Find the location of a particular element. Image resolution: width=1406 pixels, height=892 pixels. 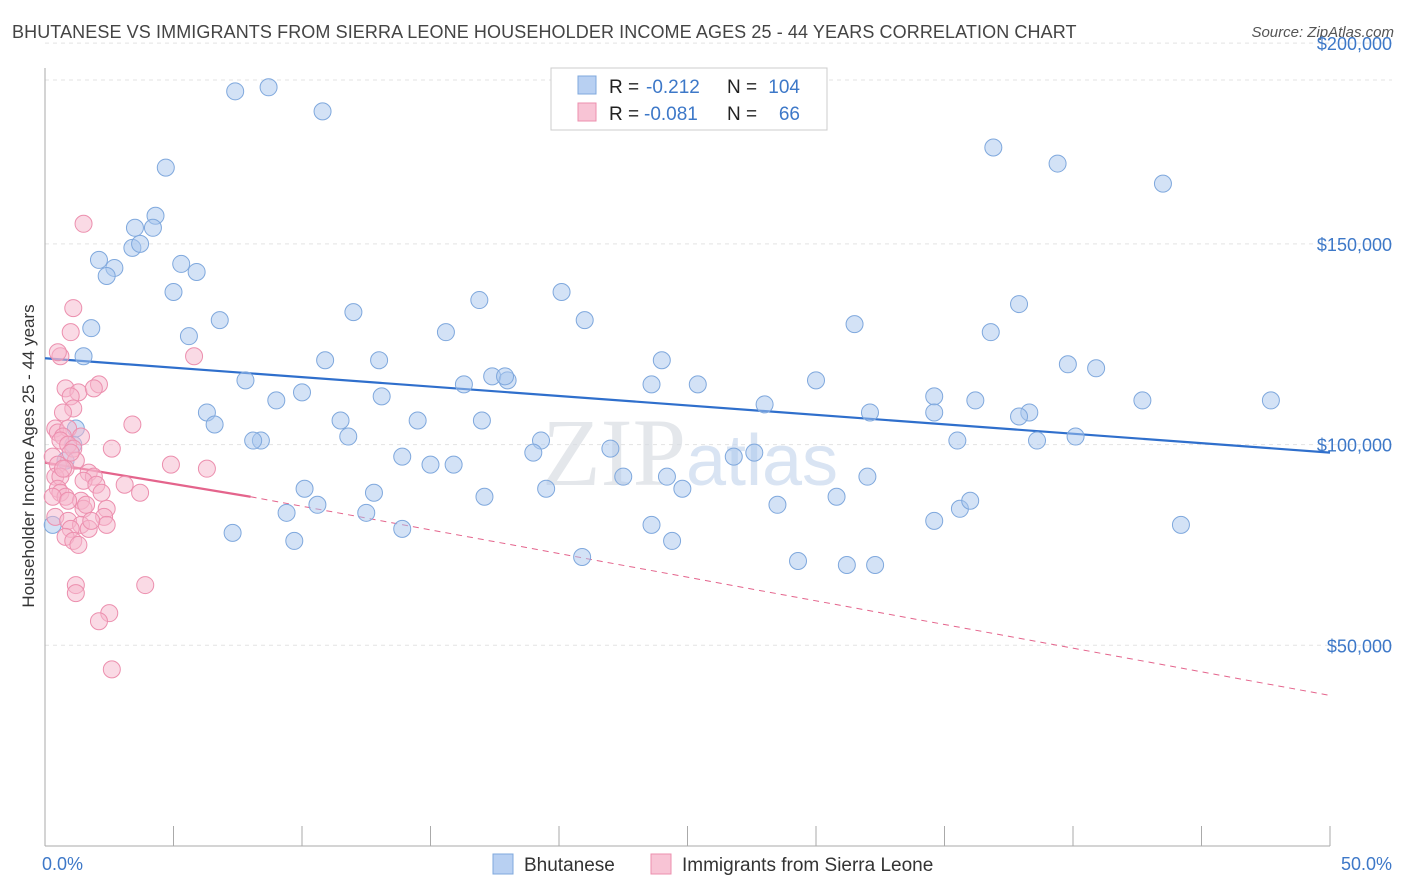

y-tick-label: $150,000 is located at coordinates (1354, 245).